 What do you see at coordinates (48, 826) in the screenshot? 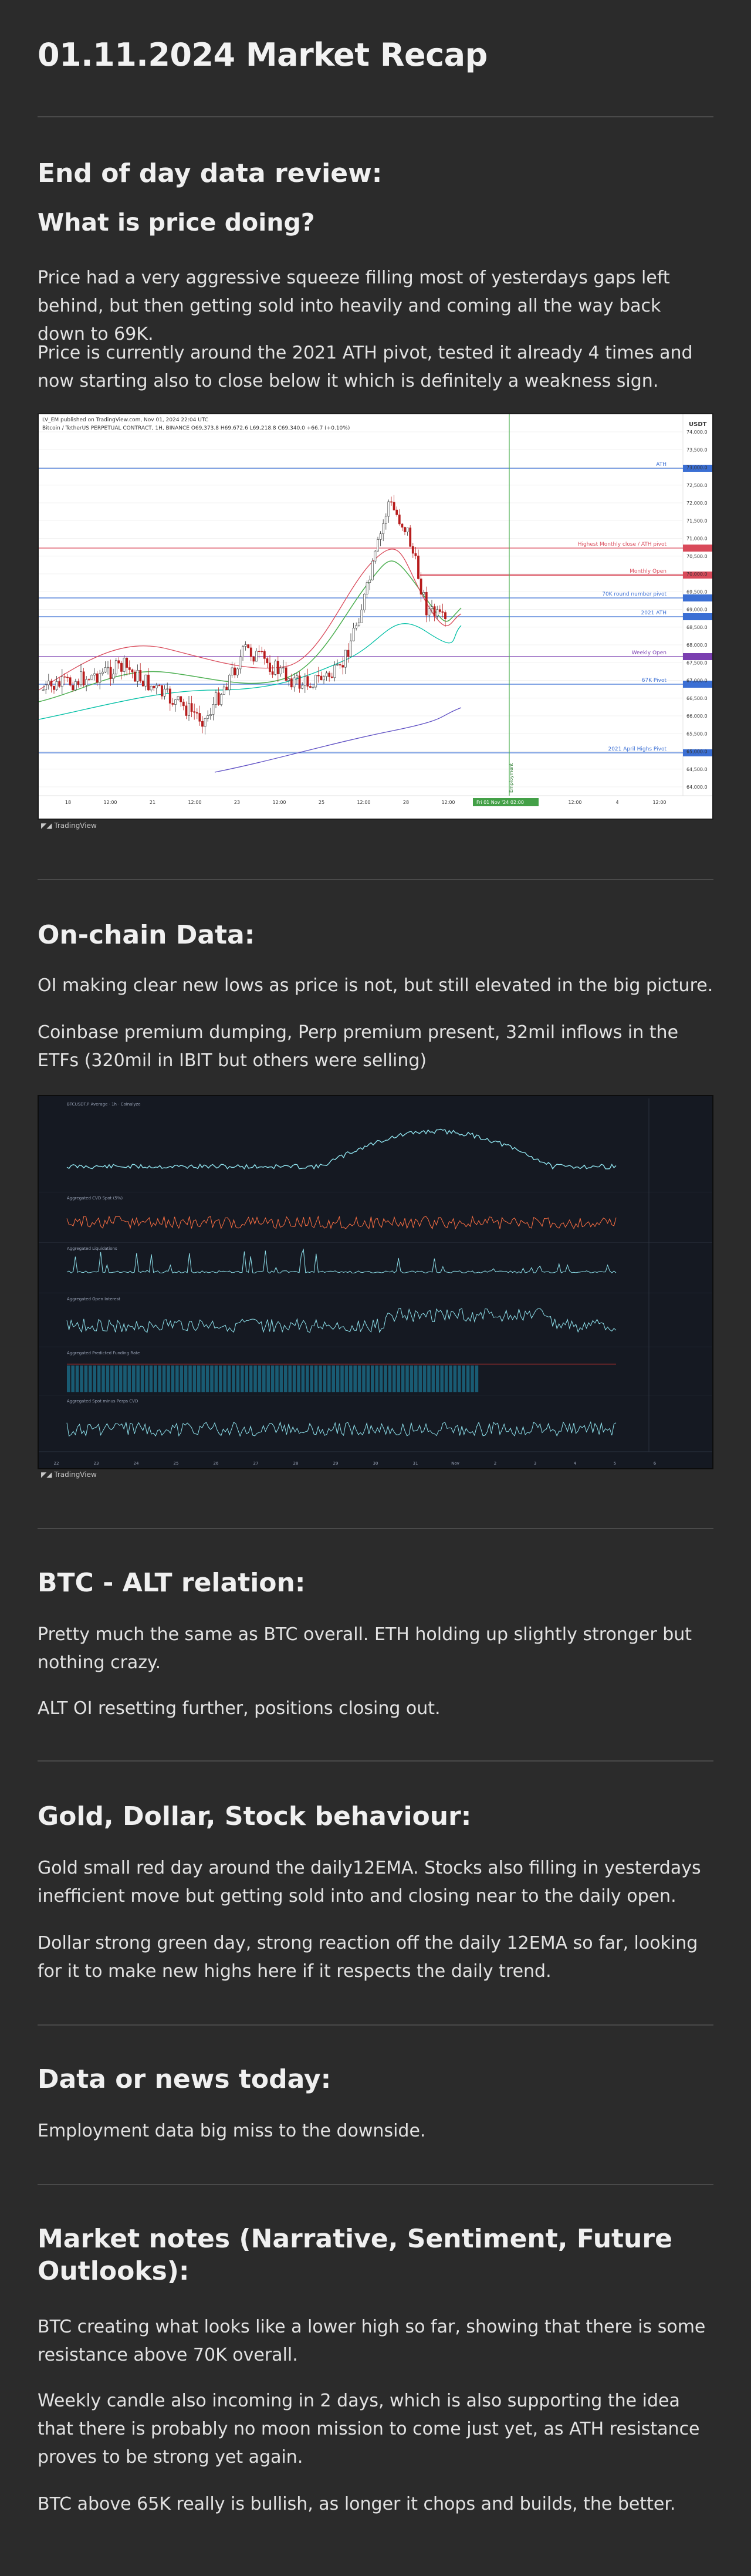
I see `tradingview-icon: ◤◢` at bounding box center [48, 826].